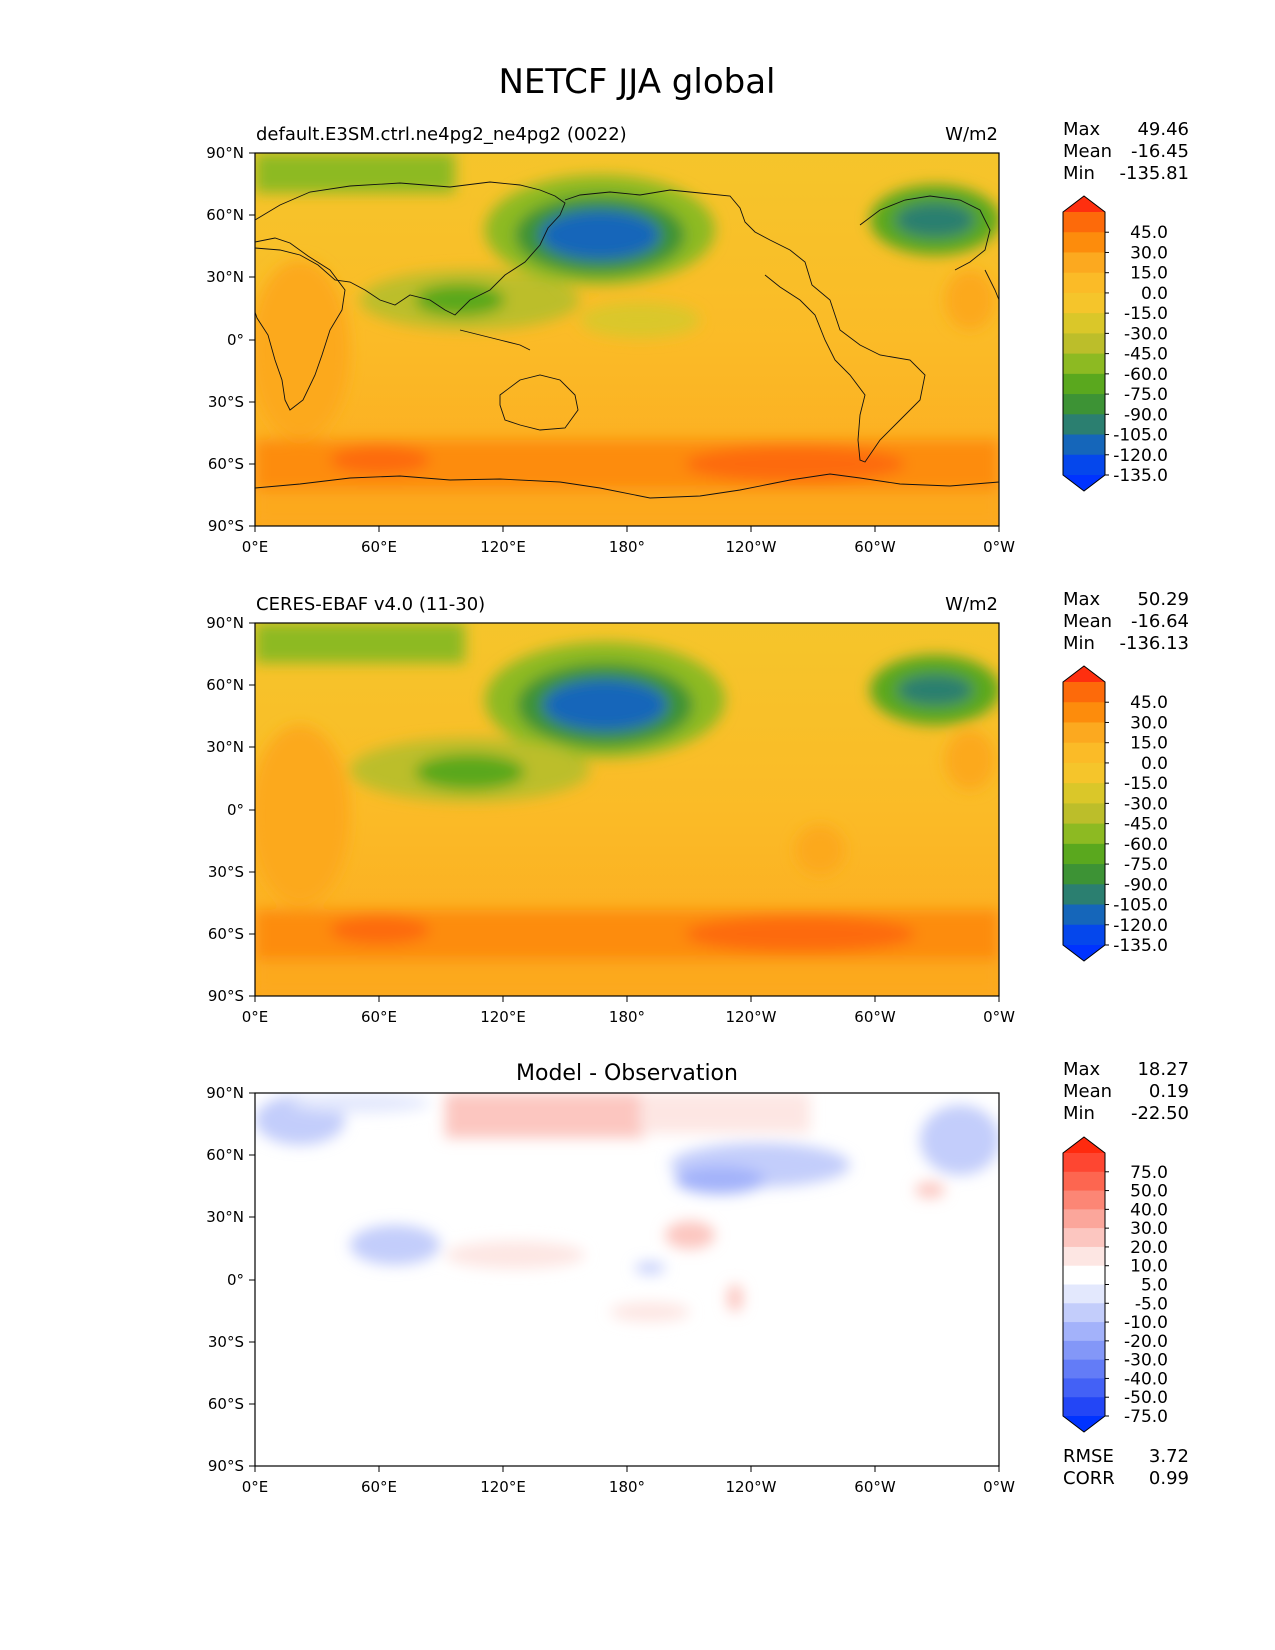 This screenshot has width=1275, height=1650. What do you see at coordinates (999, 1017) in the screenshot?
I see `x-tick-label: 0°W` at bounding box center [999, 1017].